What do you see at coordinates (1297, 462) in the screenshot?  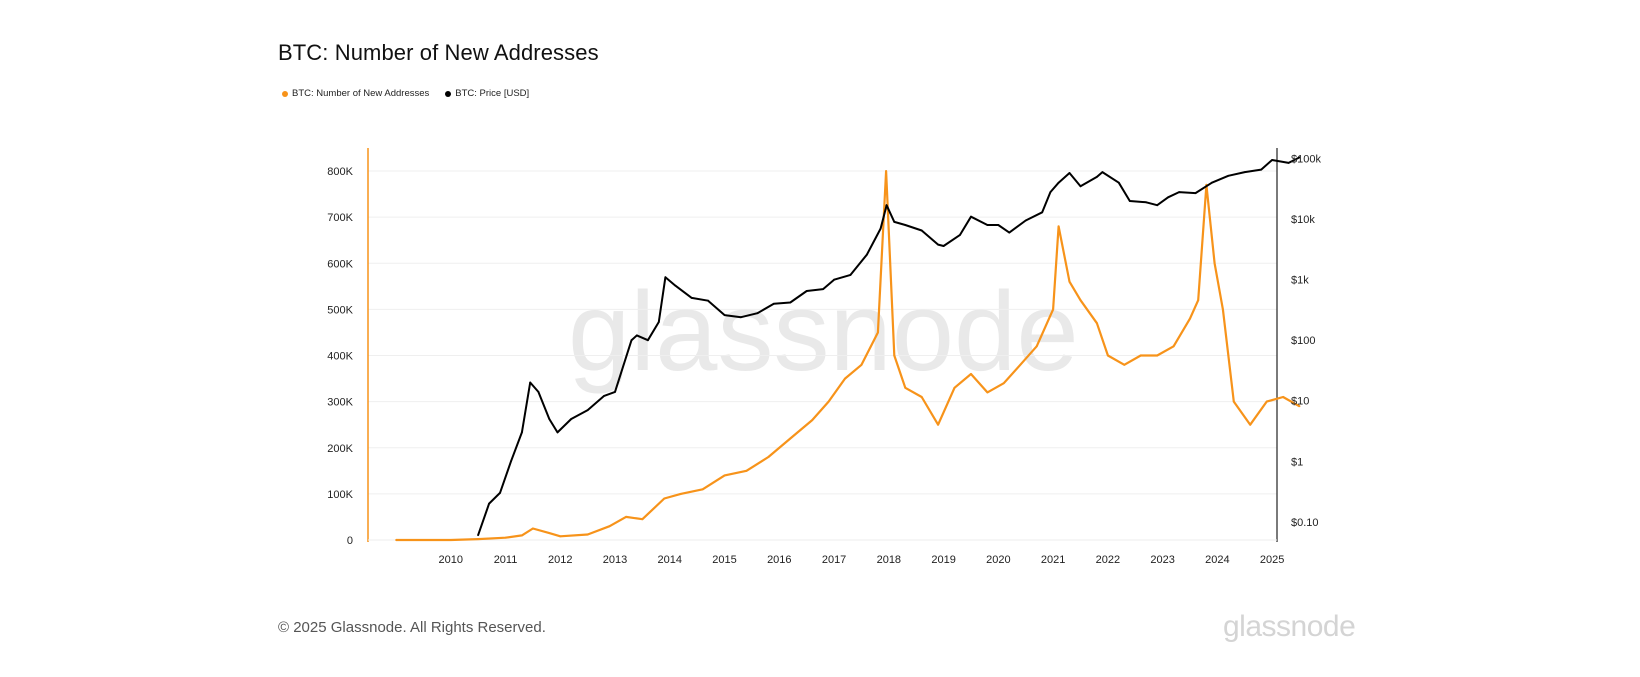 I see `right-tick-label: $1` at bounding box center [1297, 462].